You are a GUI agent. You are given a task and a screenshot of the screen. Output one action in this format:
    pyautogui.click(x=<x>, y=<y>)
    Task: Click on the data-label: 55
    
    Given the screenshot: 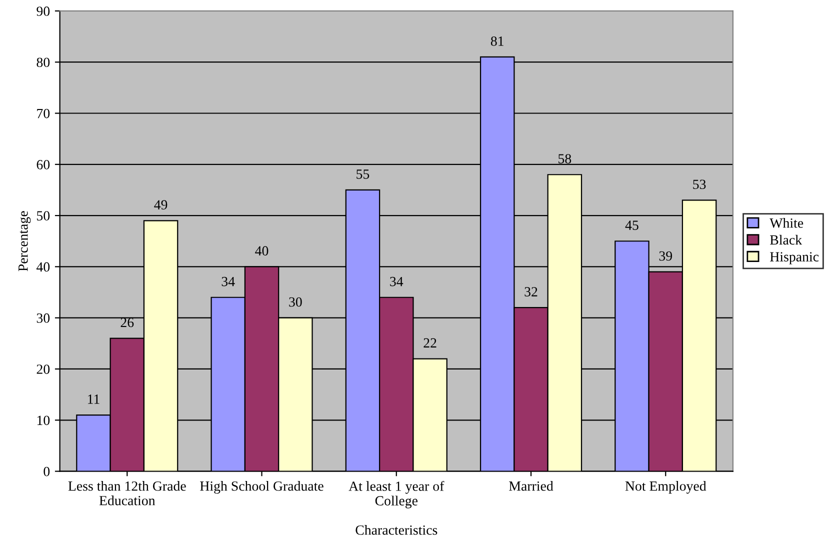 What is the action you would take?
    pyautogui.click(x=363, y=174)
    